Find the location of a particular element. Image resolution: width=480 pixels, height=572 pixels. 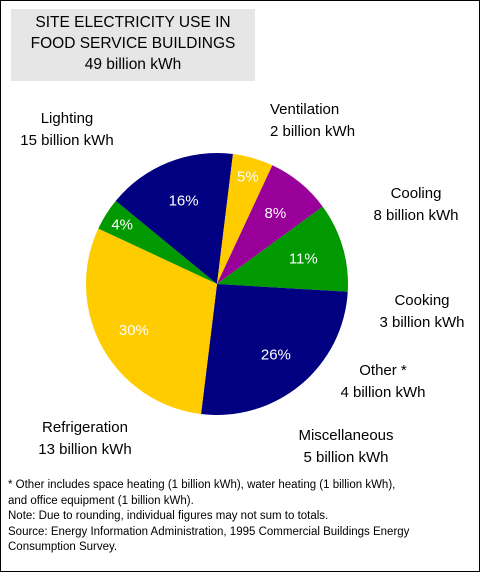

title-line-1: SITE ELECTRICITY USE IN is located at coordinates (133, 22).